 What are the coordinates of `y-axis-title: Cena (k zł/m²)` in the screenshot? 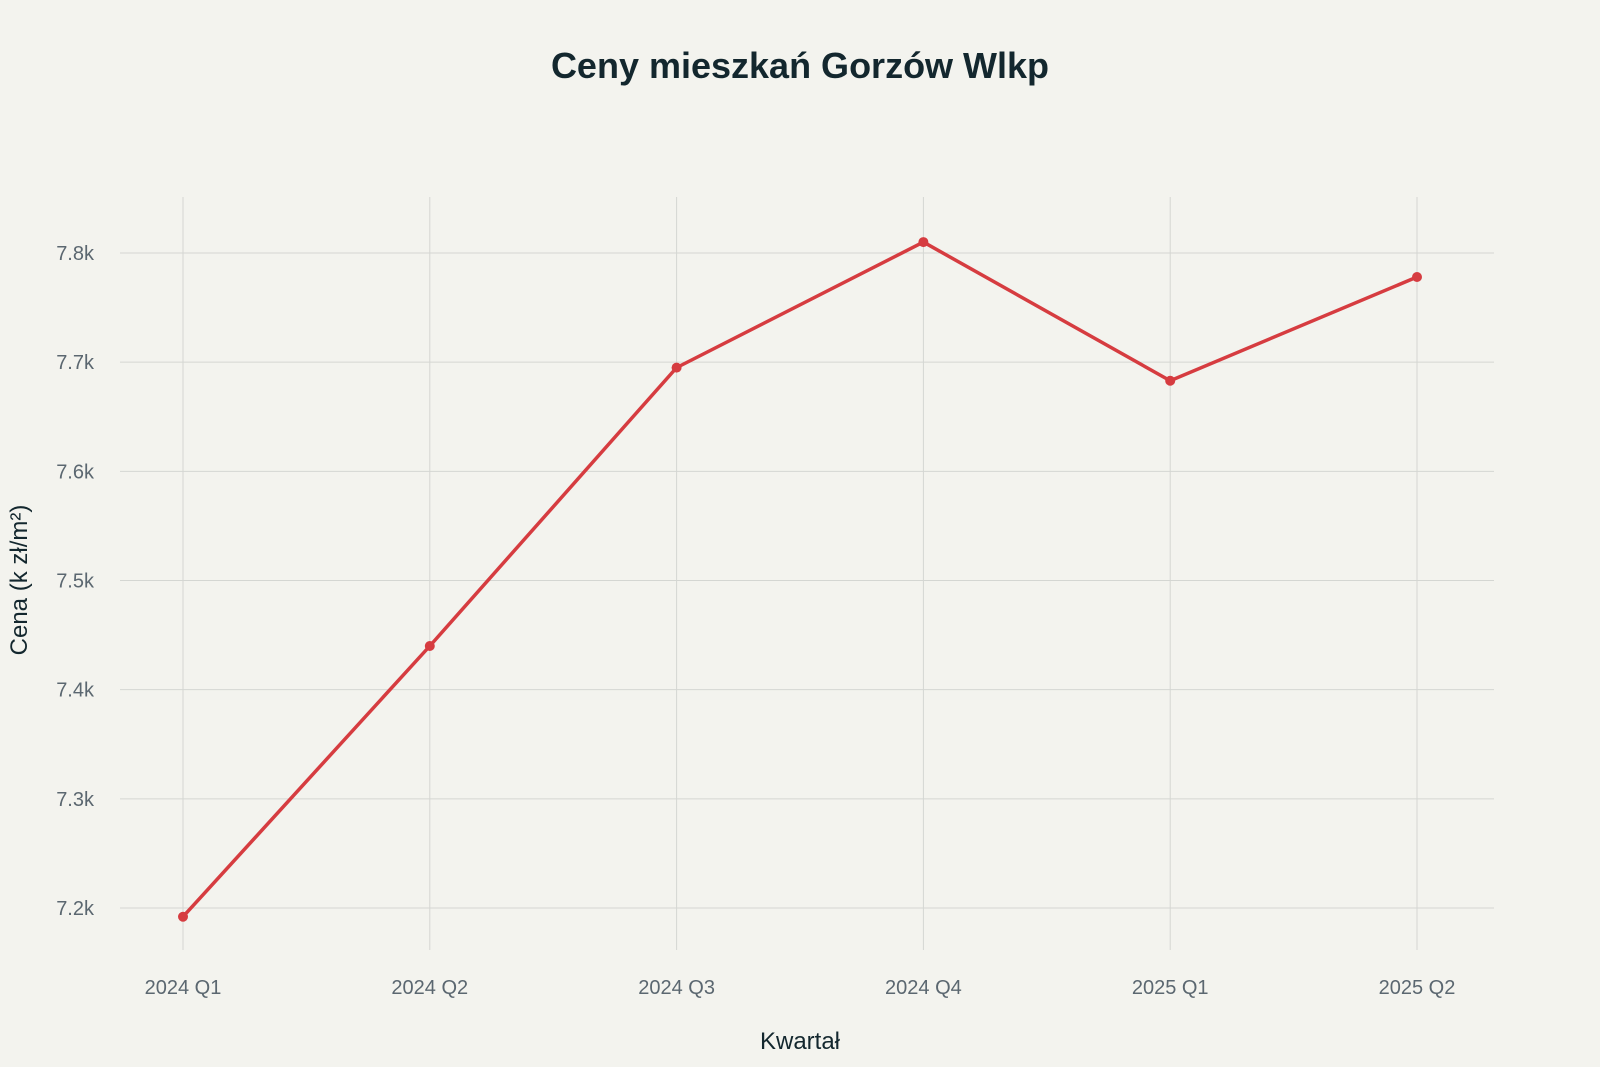 It's located at (19, 580).